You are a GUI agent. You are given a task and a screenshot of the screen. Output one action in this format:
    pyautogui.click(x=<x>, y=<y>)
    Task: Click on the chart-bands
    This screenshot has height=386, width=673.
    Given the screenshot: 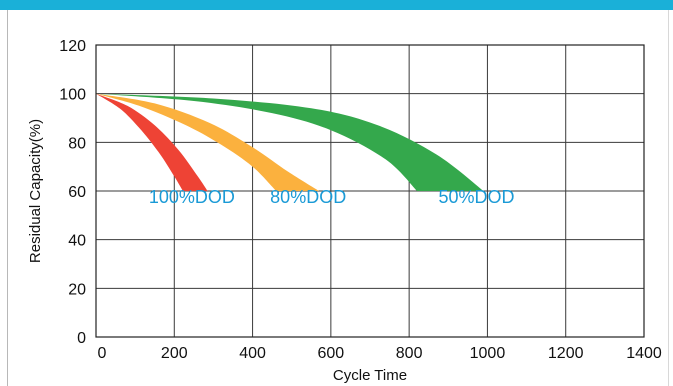 What is the action you would take?
    pyautogui.click(x=290, y=142)
    